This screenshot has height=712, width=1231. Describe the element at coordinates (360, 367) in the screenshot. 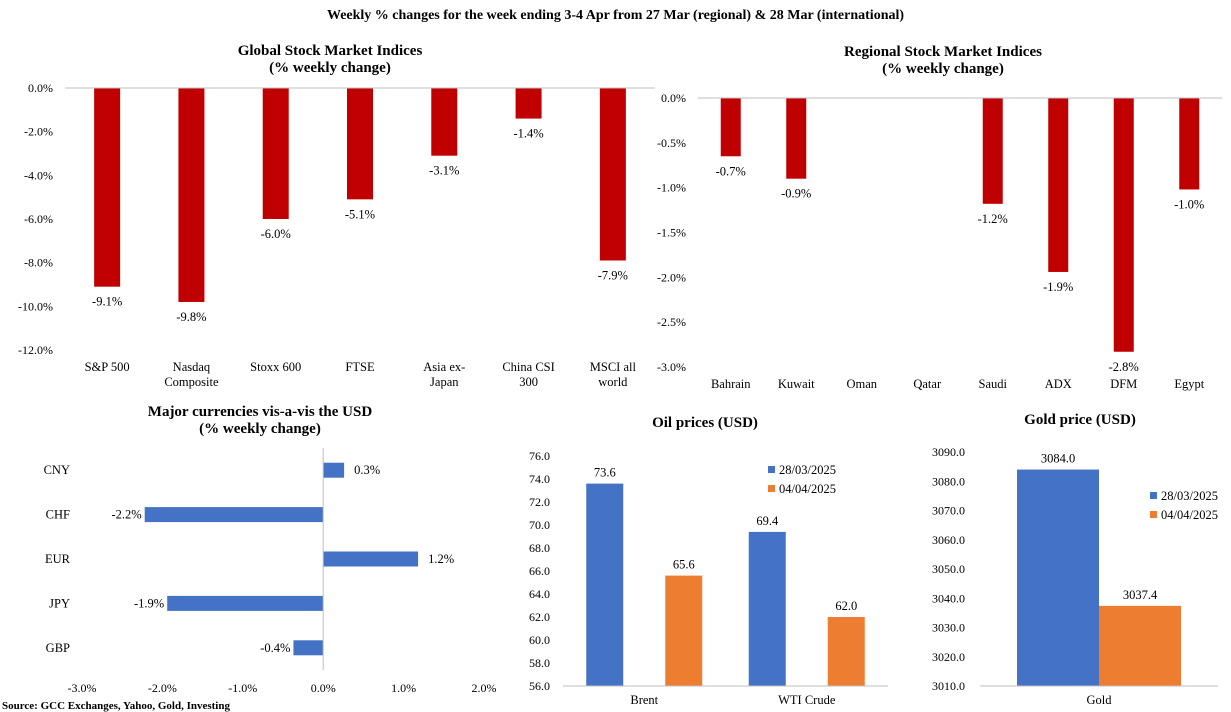

I see `category-label: FTSE` at that location.